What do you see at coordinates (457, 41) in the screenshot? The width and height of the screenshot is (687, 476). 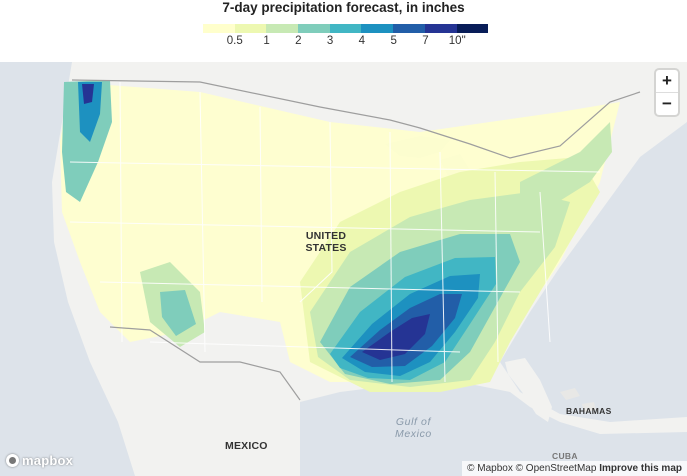 I see `legend-label: 10"` at bounding box center [457, 41].